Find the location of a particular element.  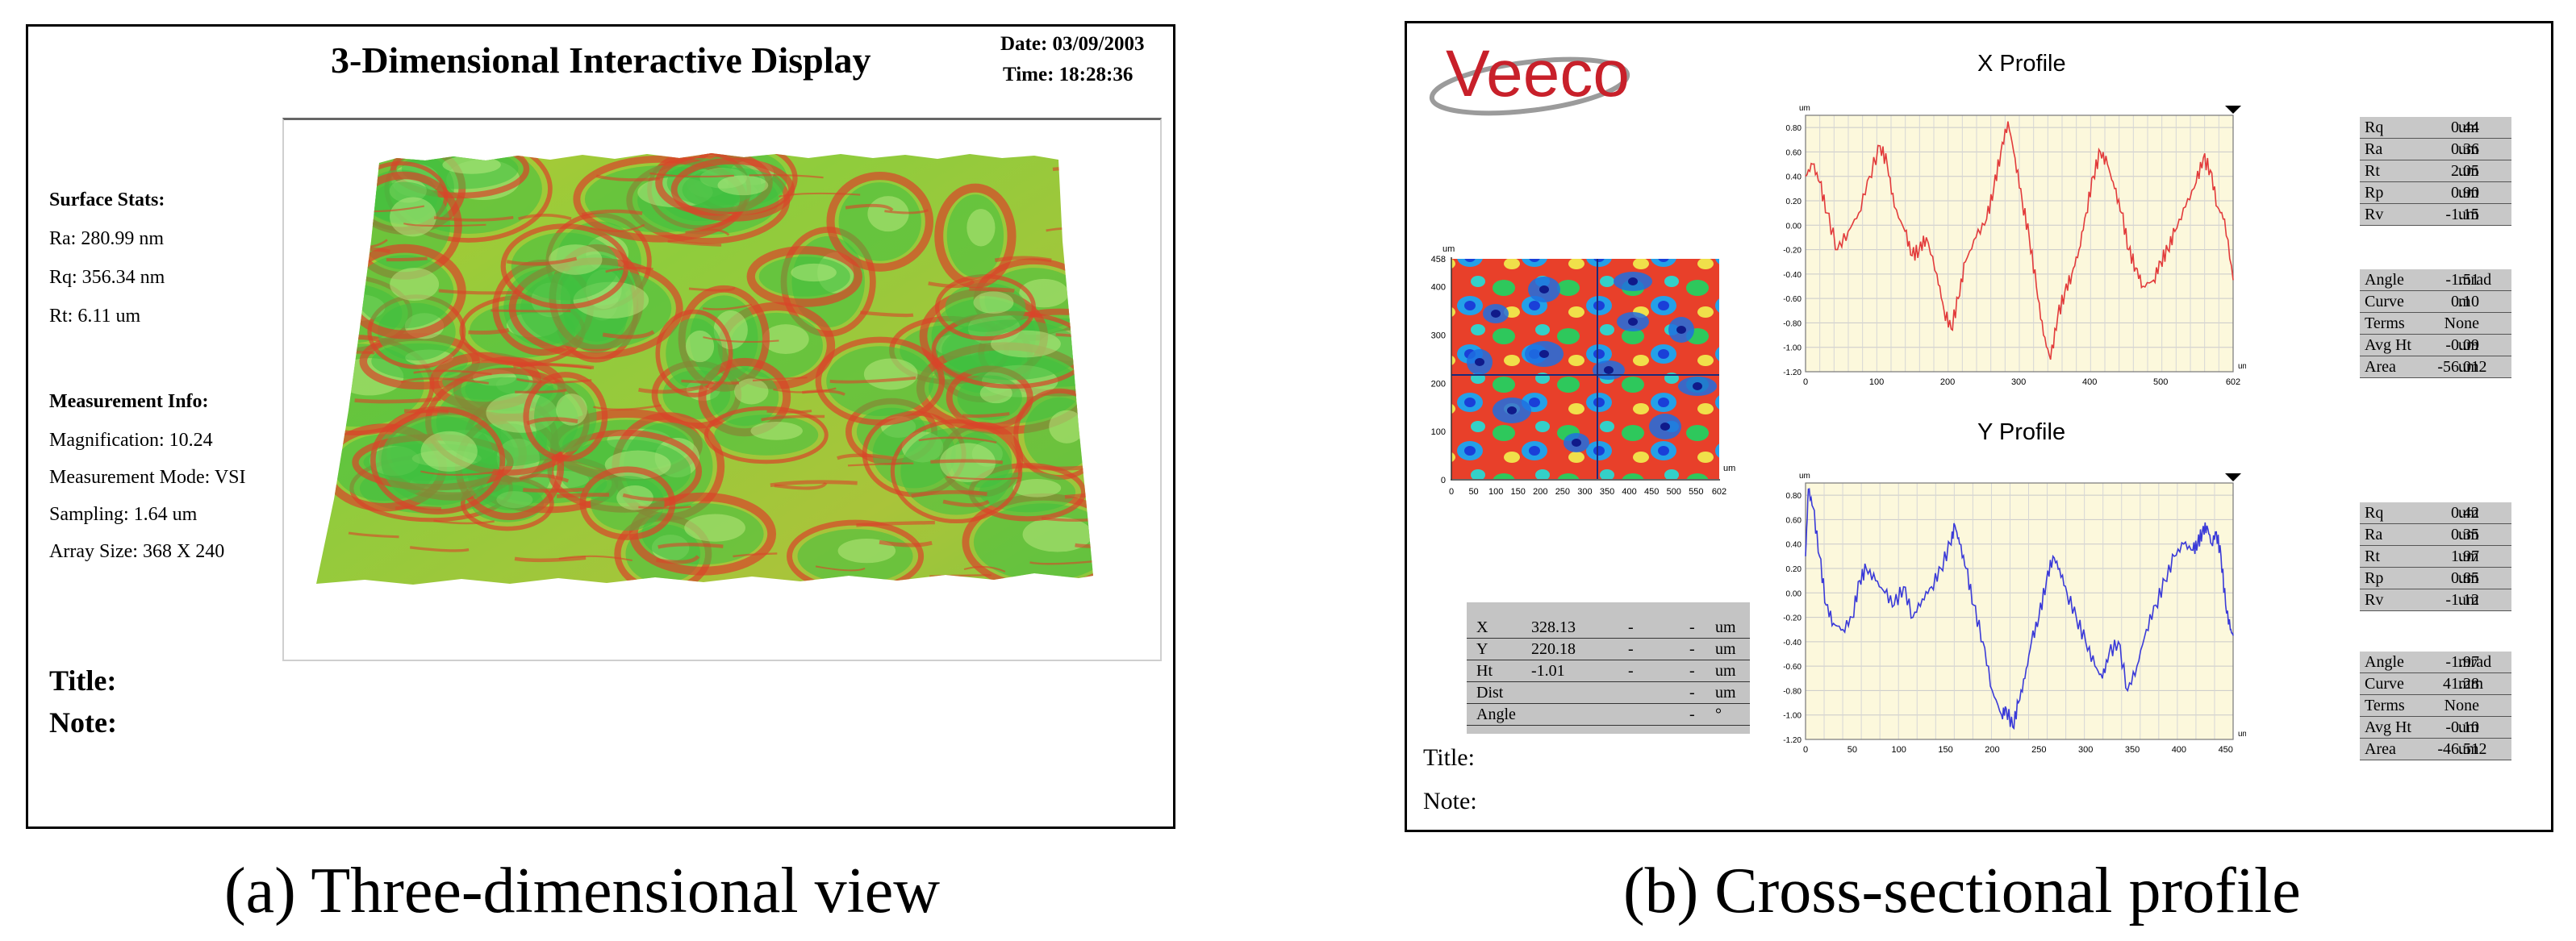

veeco-logo: Veeco is located at coordinates (1529, 76).